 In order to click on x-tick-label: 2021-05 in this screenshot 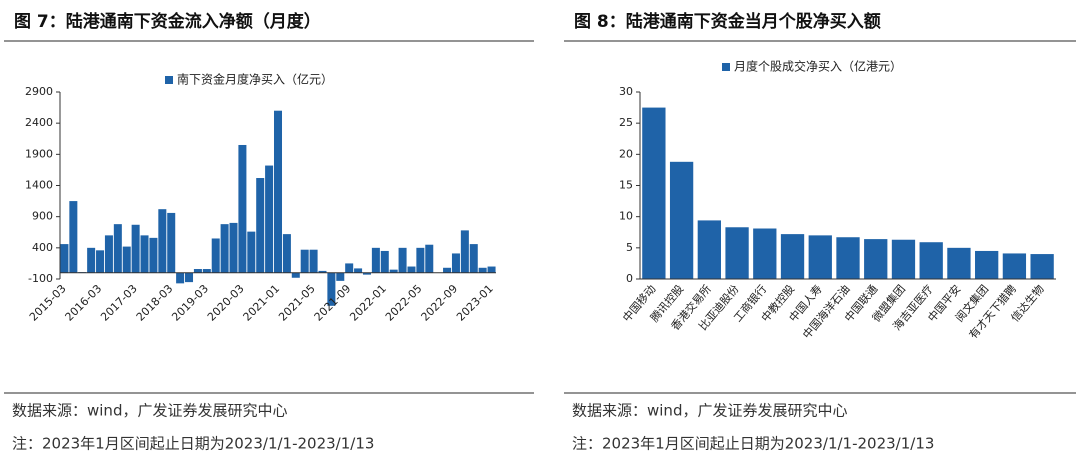, I will do `click(297, 303)`.